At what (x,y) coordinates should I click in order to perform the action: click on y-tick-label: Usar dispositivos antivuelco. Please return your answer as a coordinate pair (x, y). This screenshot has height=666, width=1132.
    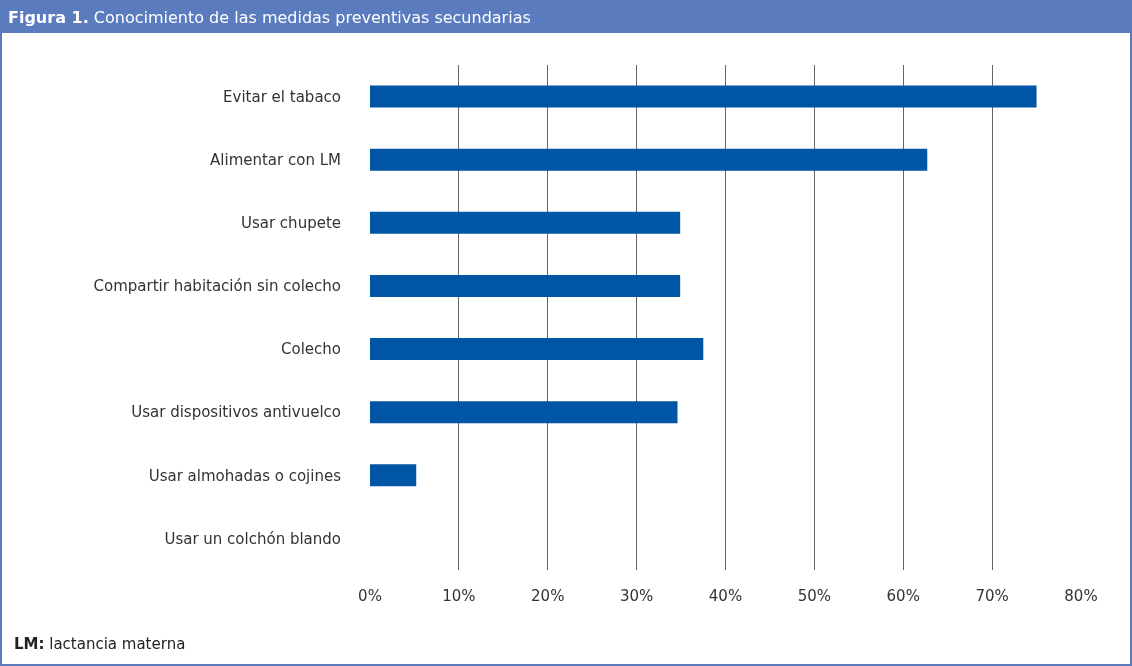
    Looking at the image, I should click on (236, 412).